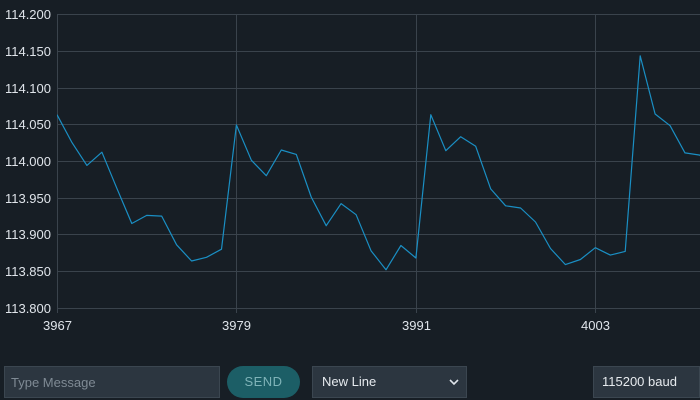 Image resolution: width=700 pixels, height=400 pixels. Describe the element at coordinates (28, 308) in the screenshot. I see `y-tick-label: 113.800` at that location.